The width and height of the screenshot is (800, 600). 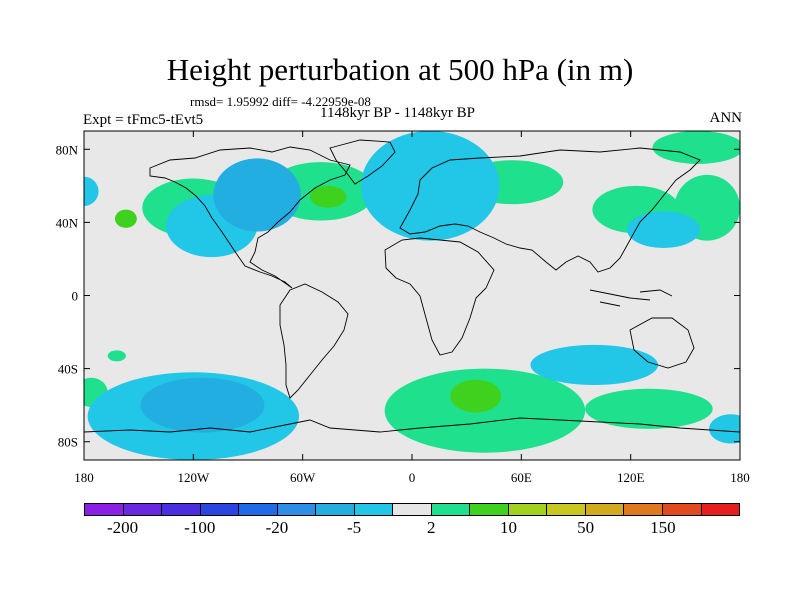 I want to click on colorbar-label: -5, so click(x=354, y=527).